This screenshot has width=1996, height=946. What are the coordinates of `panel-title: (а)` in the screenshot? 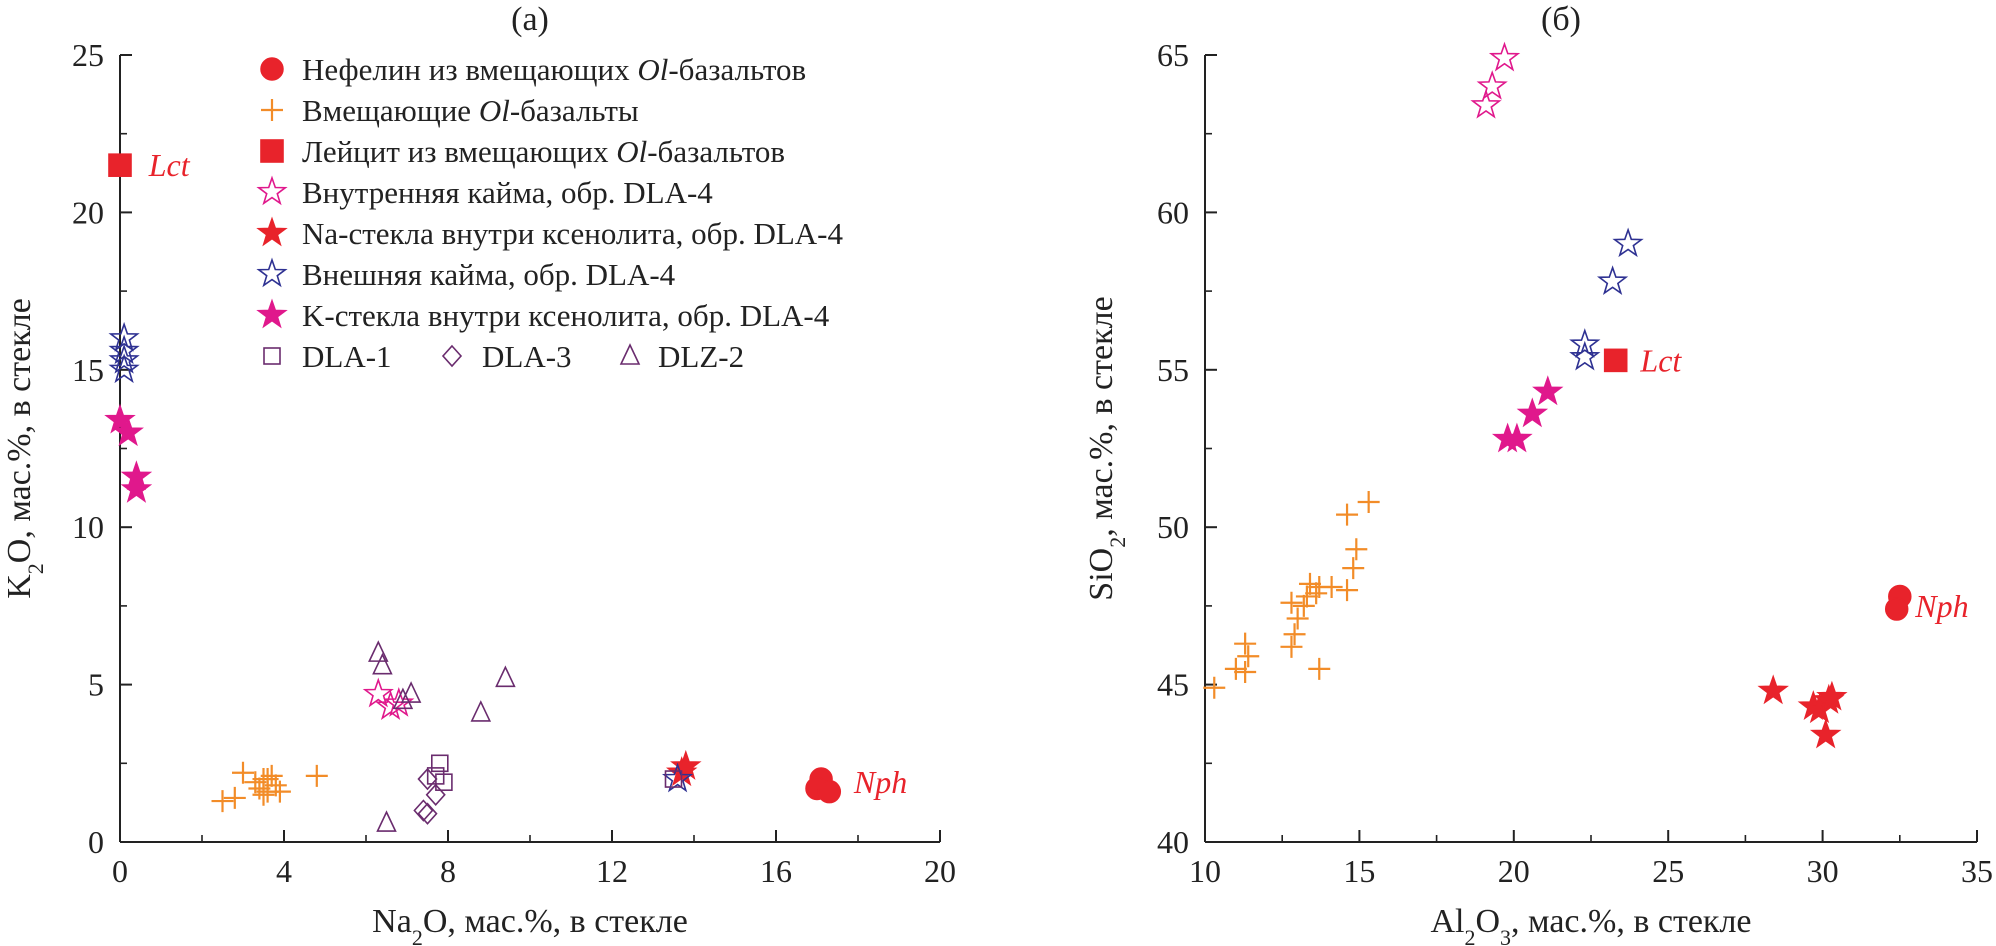 It's located at (530, 19).